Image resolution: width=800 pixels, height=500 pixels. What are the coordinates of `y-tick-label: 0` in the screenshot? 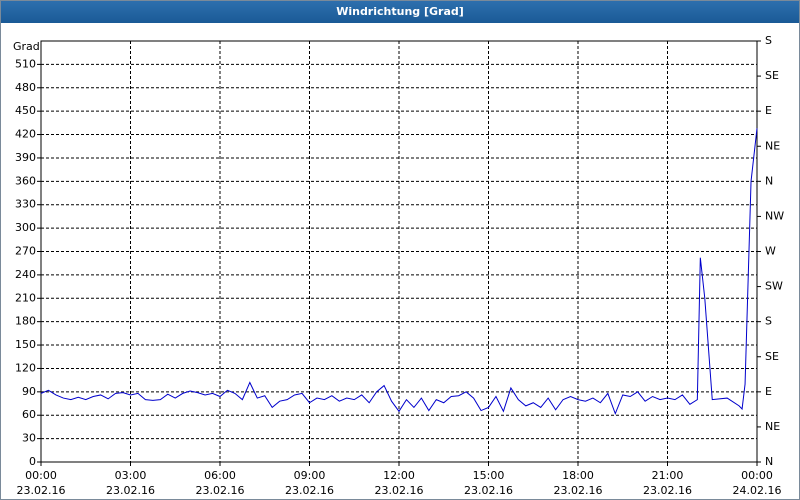 It's located at (32, 461).